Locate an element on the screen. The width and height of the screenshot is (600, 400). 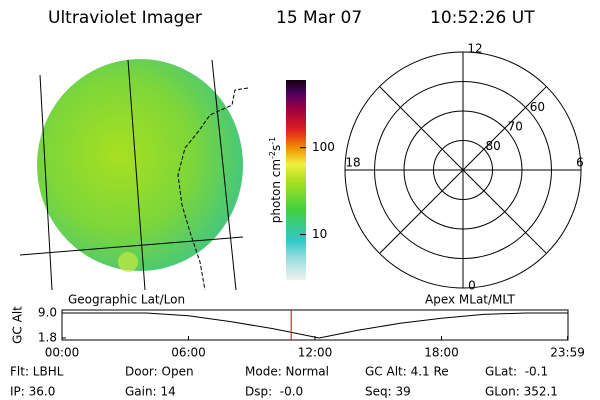
lat-ring is located at coordinates (463, 170).